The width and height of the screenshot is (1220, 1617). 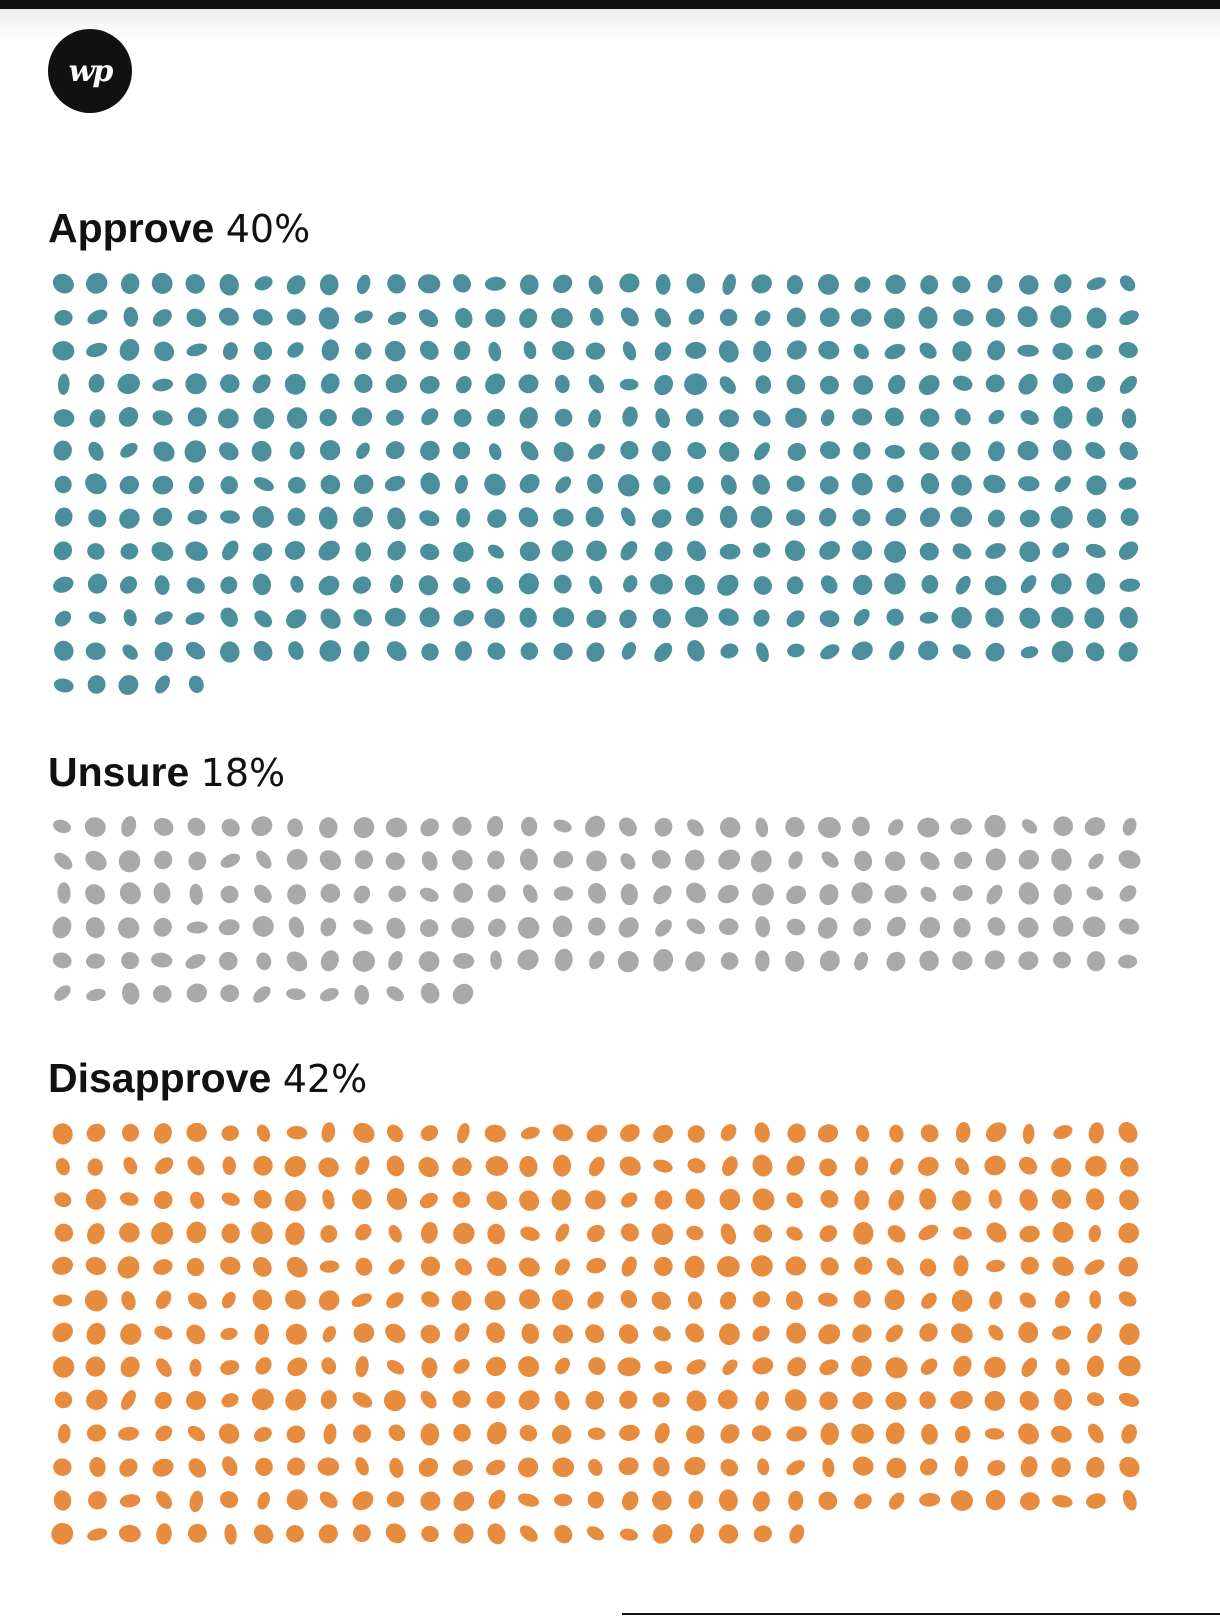 What do you see at coordinates (179, 228) in the screenshot?
I see `approve-label: Approve 40%` at bounding box center [179, 228].